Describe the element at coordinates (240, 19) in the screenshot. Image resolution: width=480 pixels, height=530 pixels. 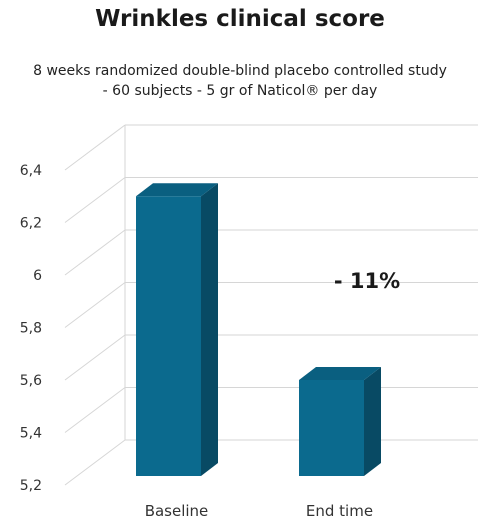
I see `chart-title: Wrinkles clinical score` at that location.